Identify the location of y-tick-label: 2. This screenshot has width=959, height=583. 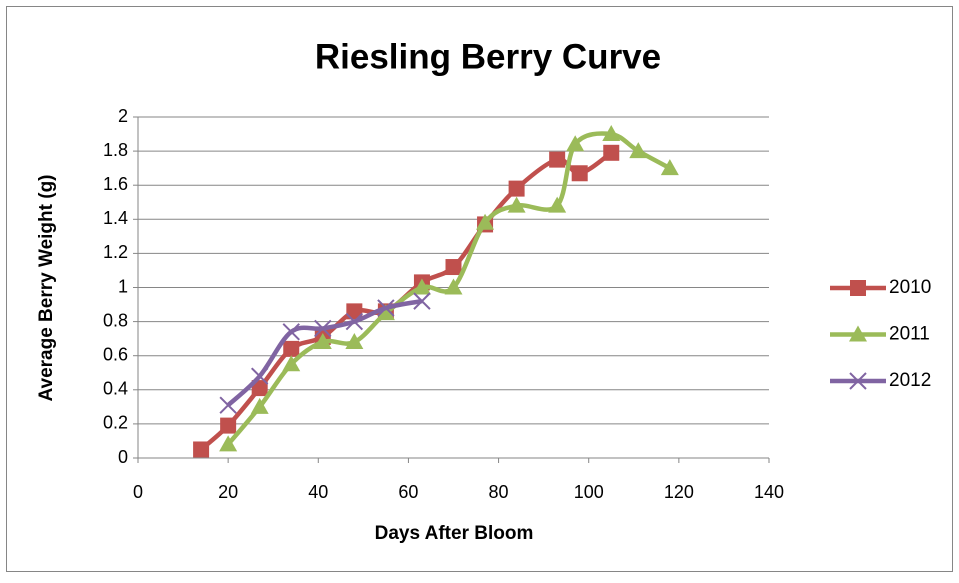
(123, 116).